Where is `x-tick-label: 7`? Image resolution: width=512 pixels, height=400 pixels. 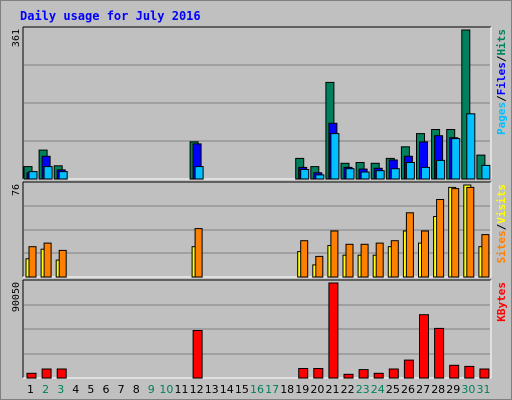 x-tick-label: 7 is located at coordinates (121, 389).